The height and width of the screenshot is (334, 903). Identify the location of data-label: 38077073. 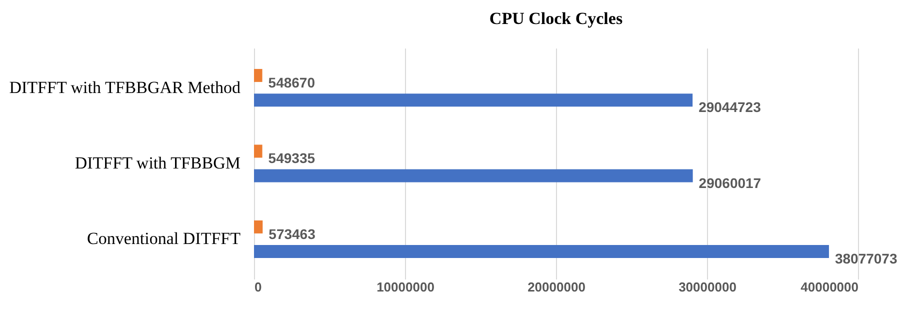
(866, 258).